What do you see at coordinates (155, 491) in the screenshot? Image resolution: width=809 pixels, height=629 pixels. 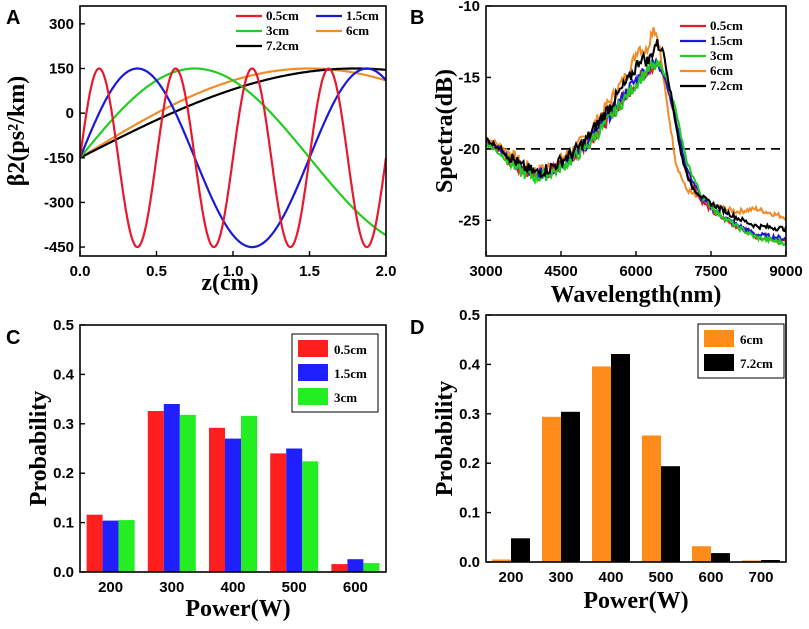 I see `bar-0.5cm-300` at bounding box center [155, 491].